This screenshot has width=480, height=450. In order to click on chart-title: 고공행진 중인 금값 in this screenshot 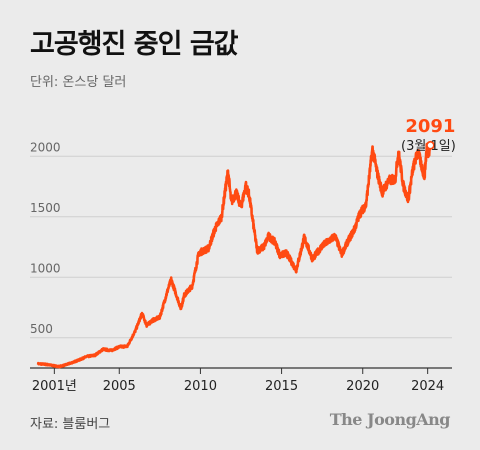, I will do `click(134, 44)`.